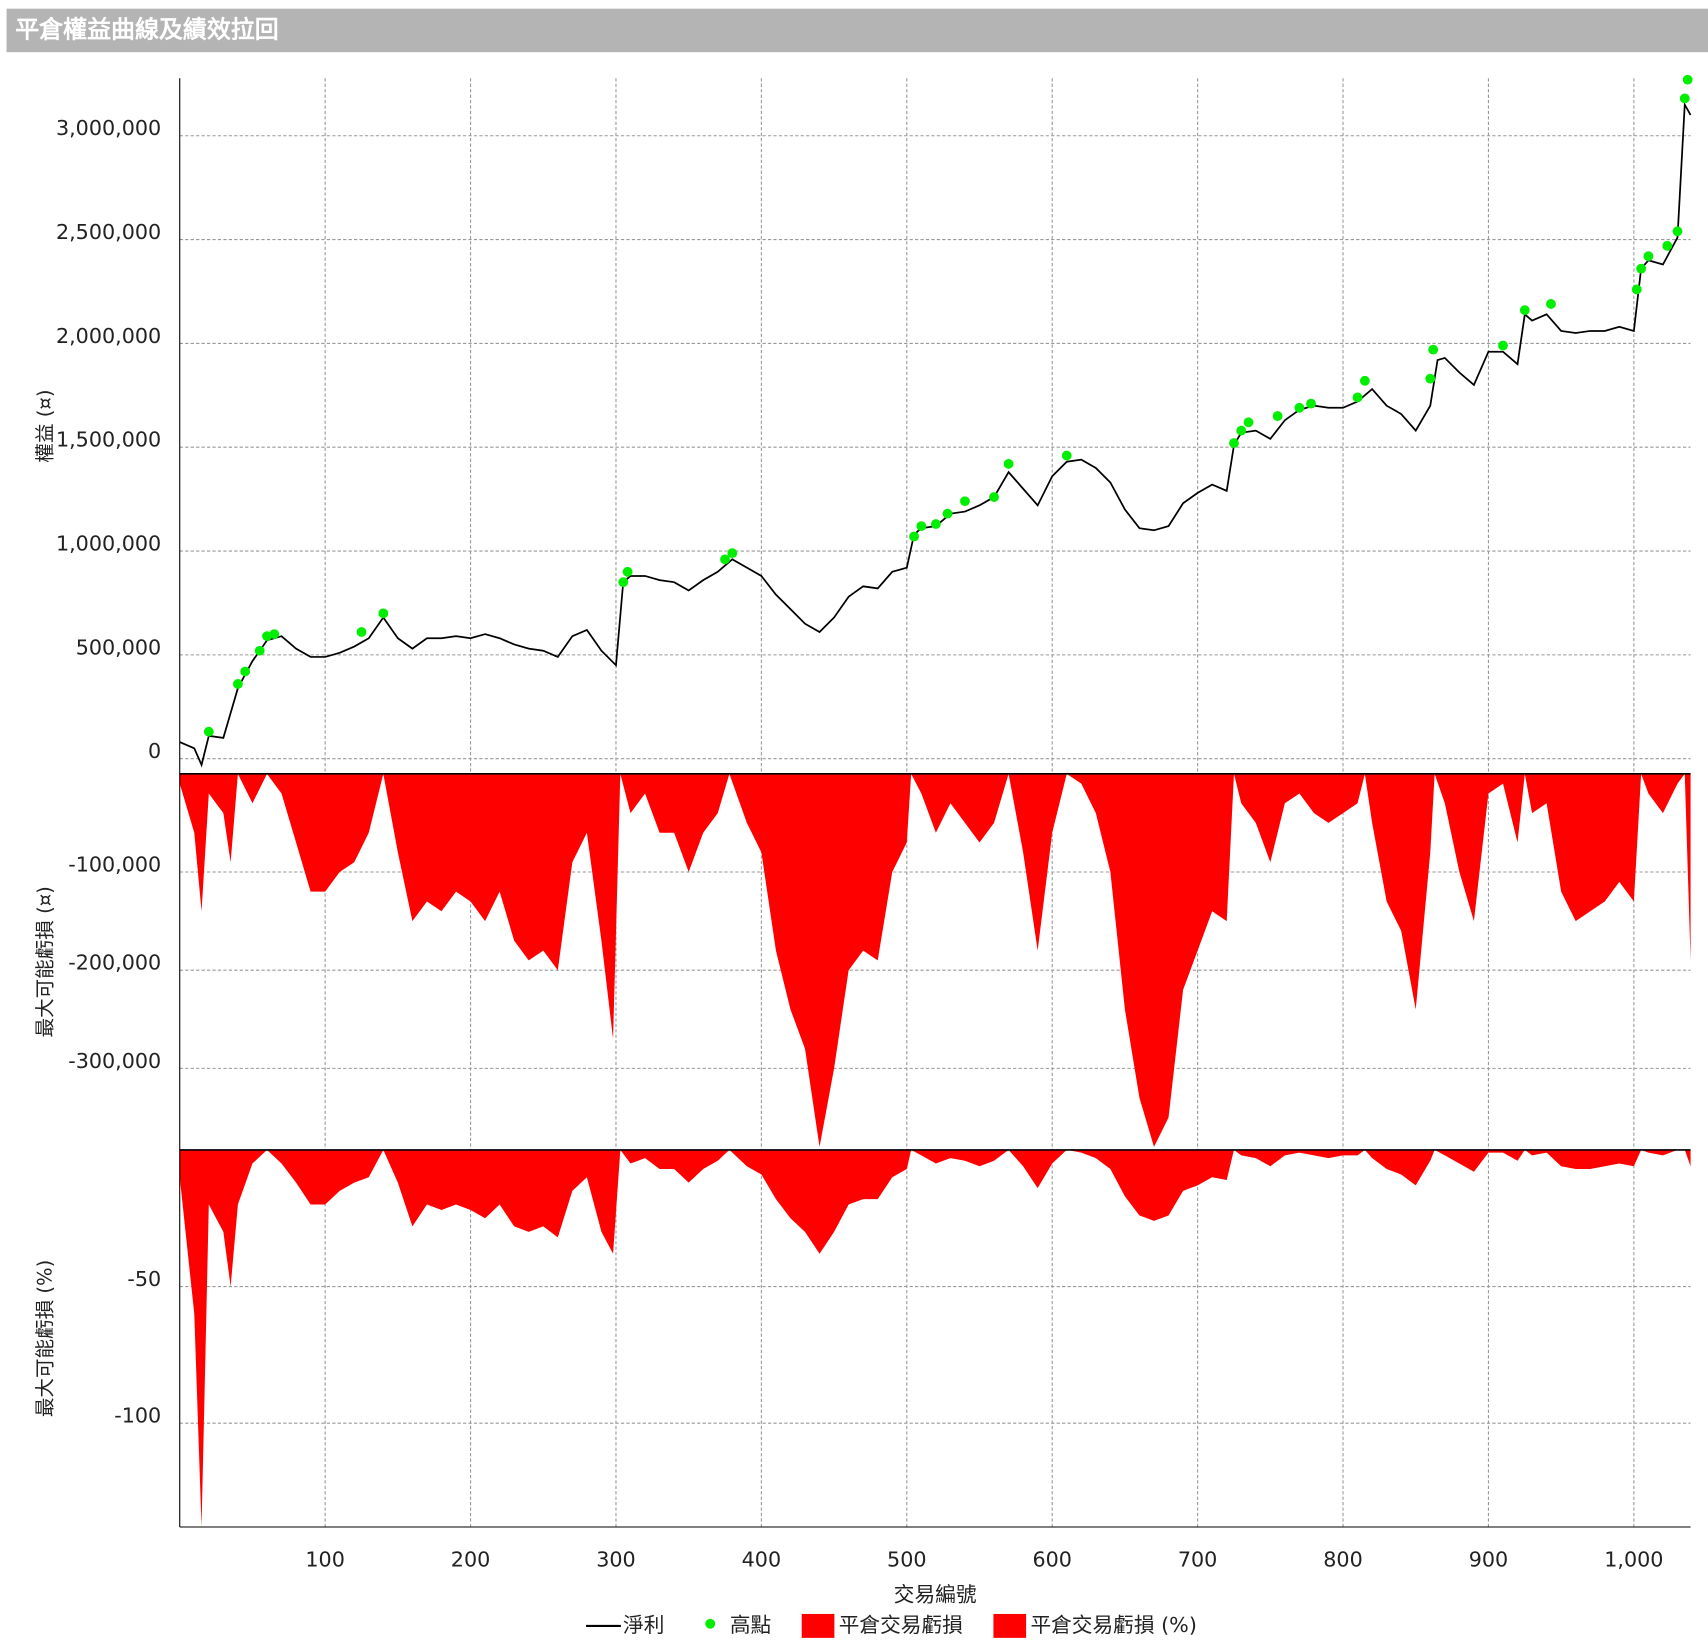 Image resolution: width=1708 pixels, height=1652 pixels. I want to click on y-tick-label: -300,000, so click(114, 1061).